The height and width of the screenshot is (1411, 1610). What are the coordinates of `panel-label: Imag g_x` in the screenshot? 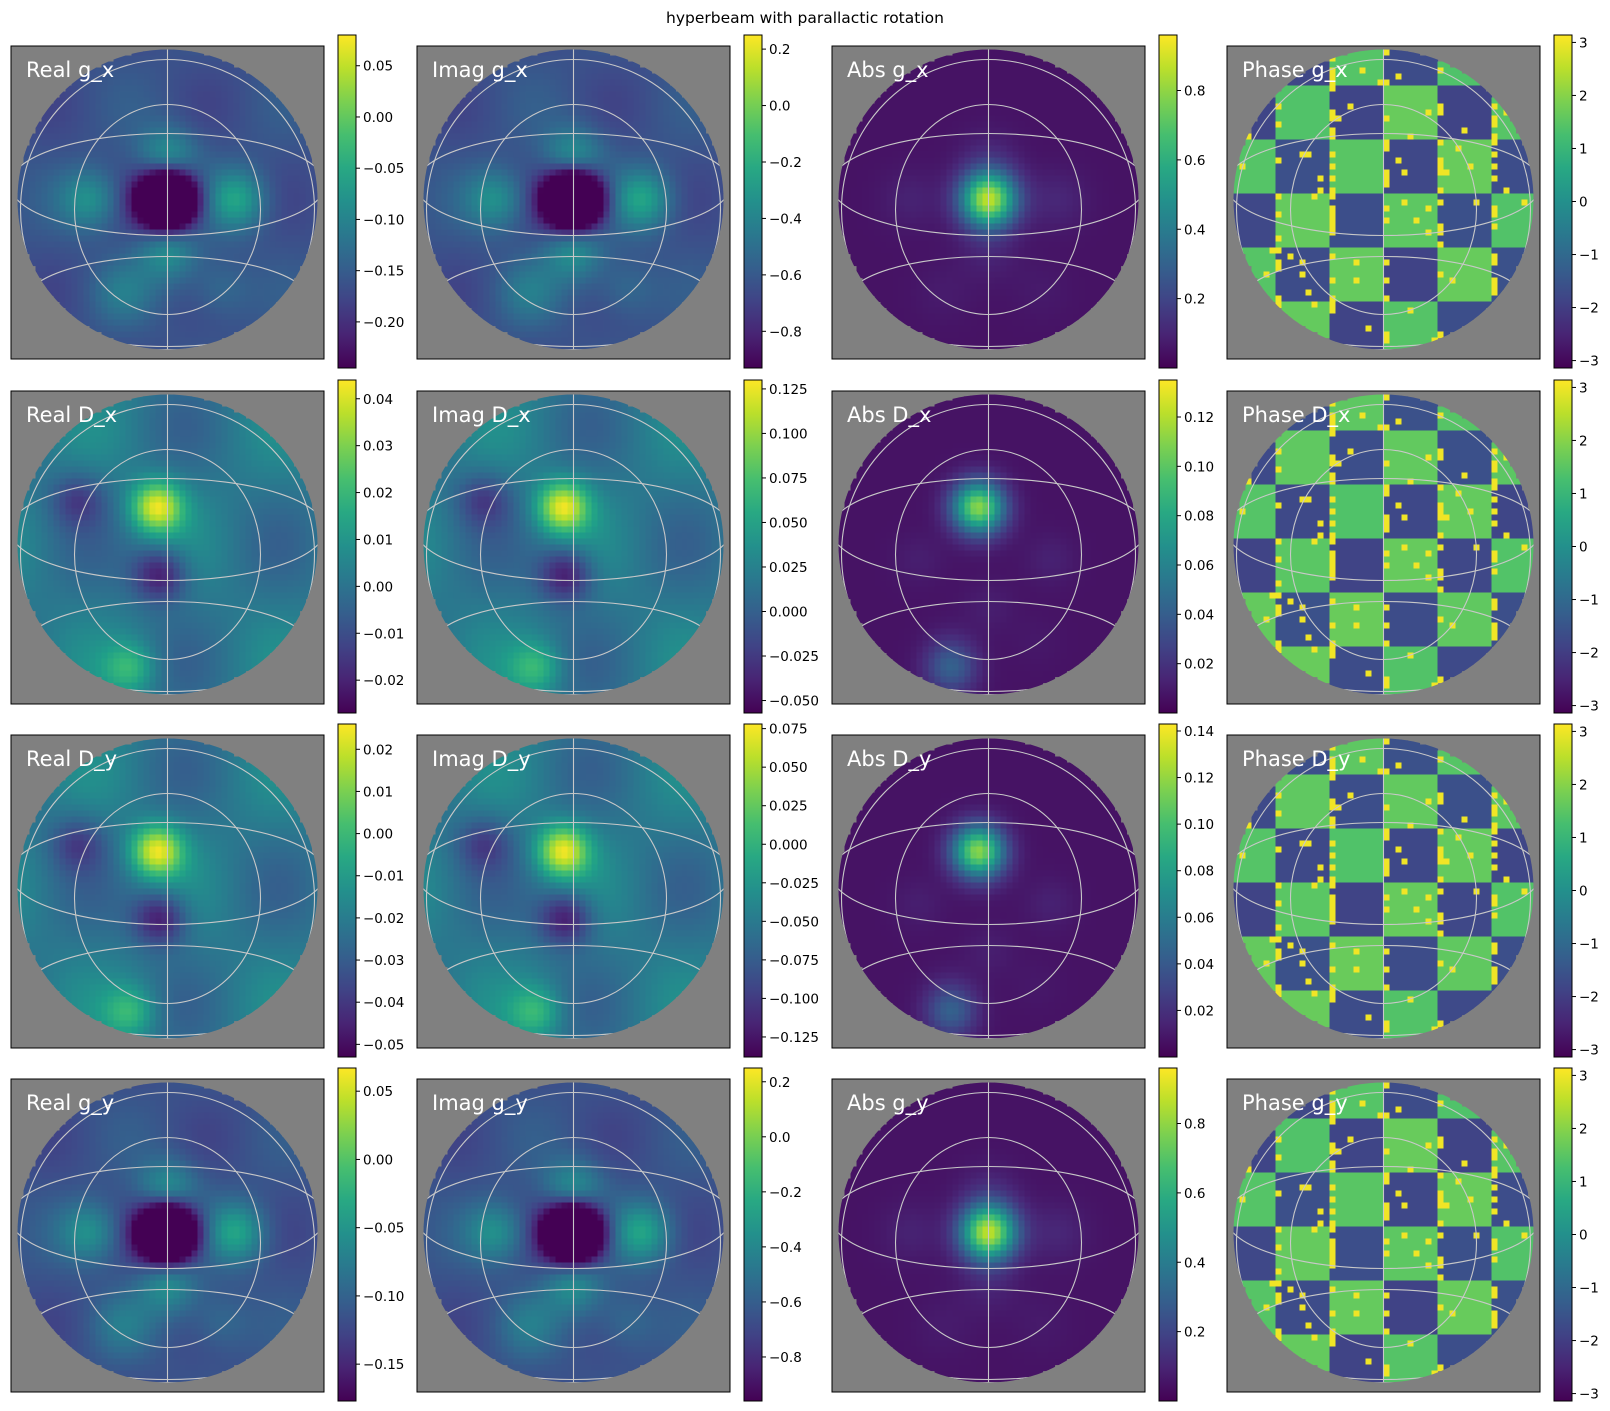 It's located at (480, 70).